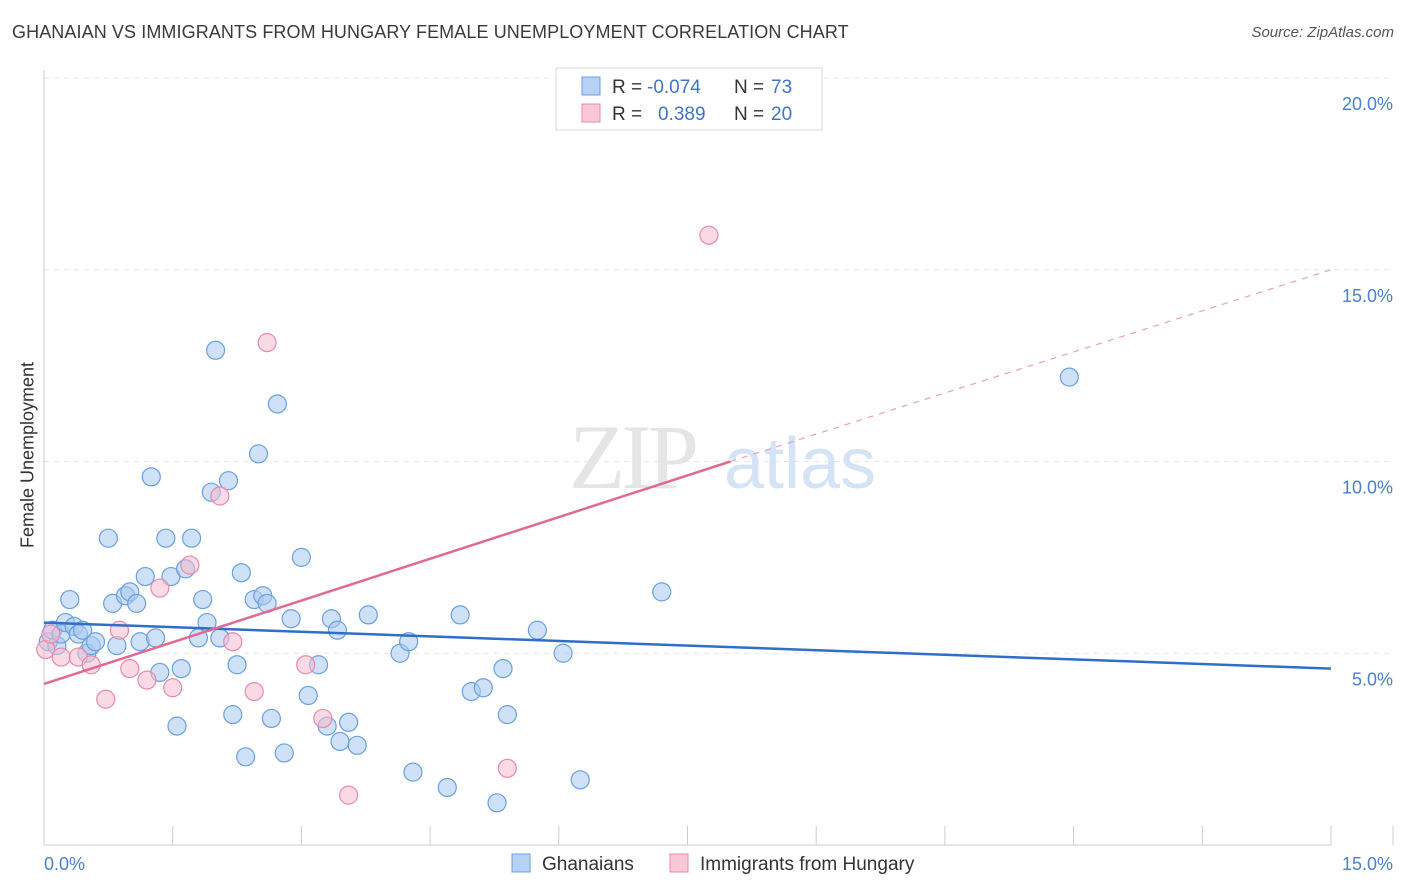 This screenshot has height=892, width=1406. I want to click on stats-legend: R = -0.074 N = 73 R = 0.389 N = 20, so click(689, 99).